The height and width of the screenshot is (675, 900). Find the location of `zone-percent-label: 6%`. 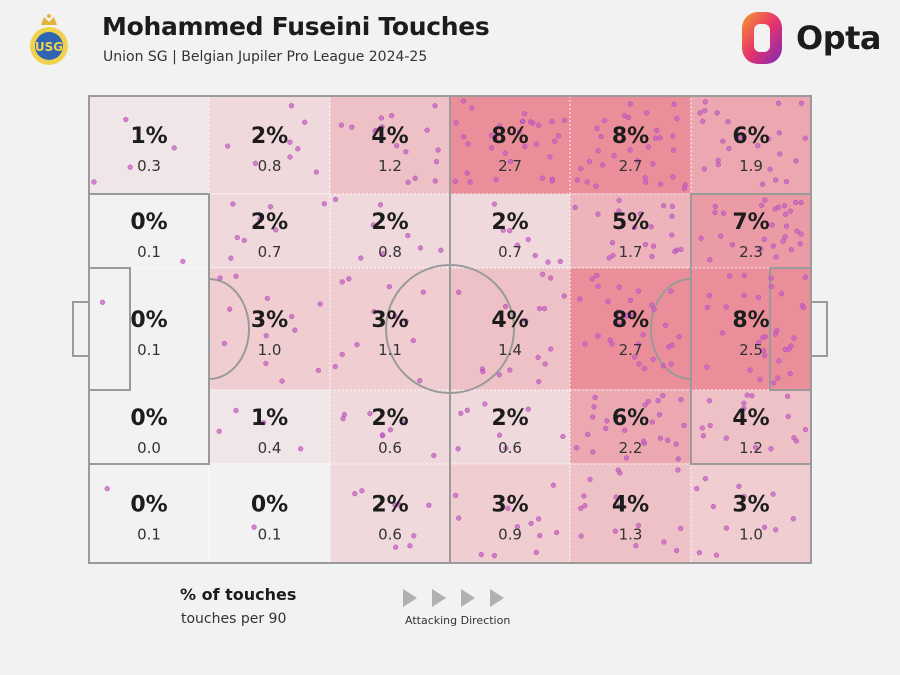

zone-percent-label: 6% is located at coordinates (750, 136).